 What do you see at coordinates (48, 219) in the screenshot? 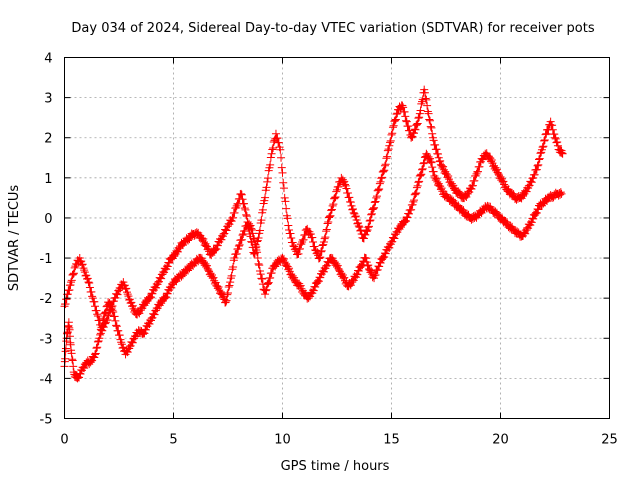
I see `y-tick-label: 0` at bounding box center [48, 219].